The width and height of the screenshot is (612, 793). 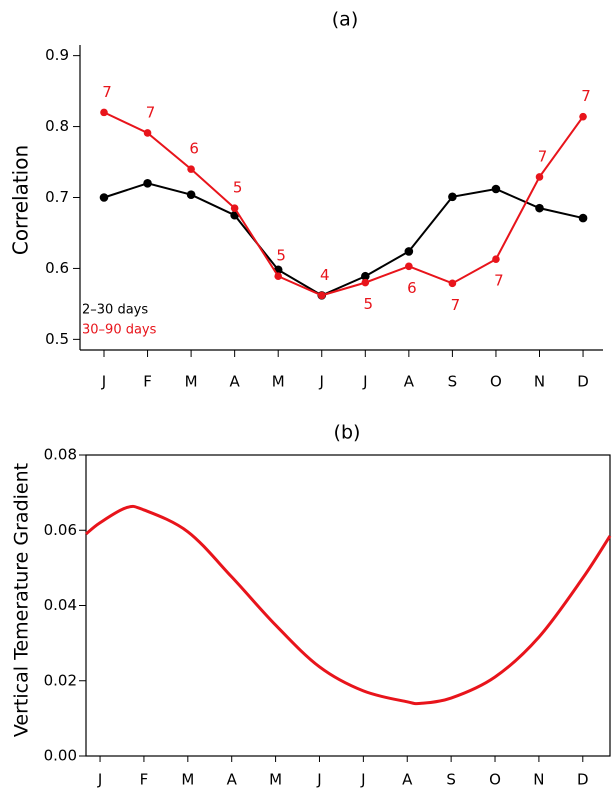 What do you see at coordinates (60, 455) in the screenshot?
I see `y-tick-label: 0.08` at bounding box center [60, 455].